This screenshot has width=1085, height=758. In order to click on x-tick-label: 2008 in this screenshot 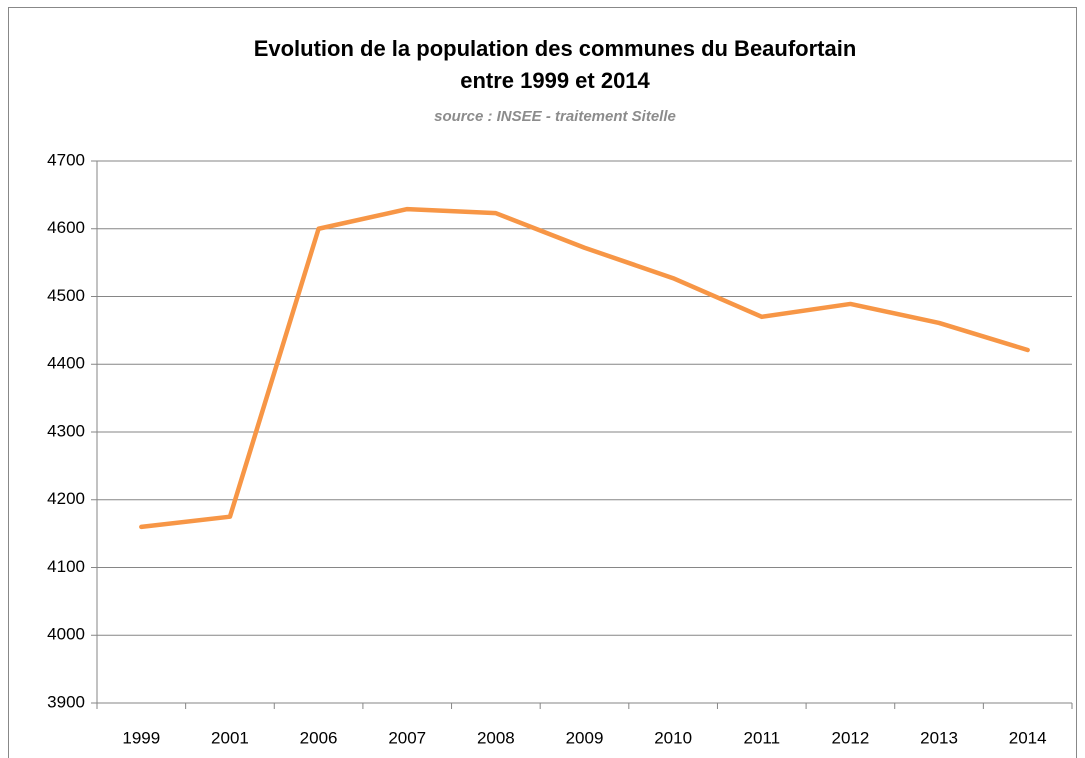, I will do `click(496, 737)`.